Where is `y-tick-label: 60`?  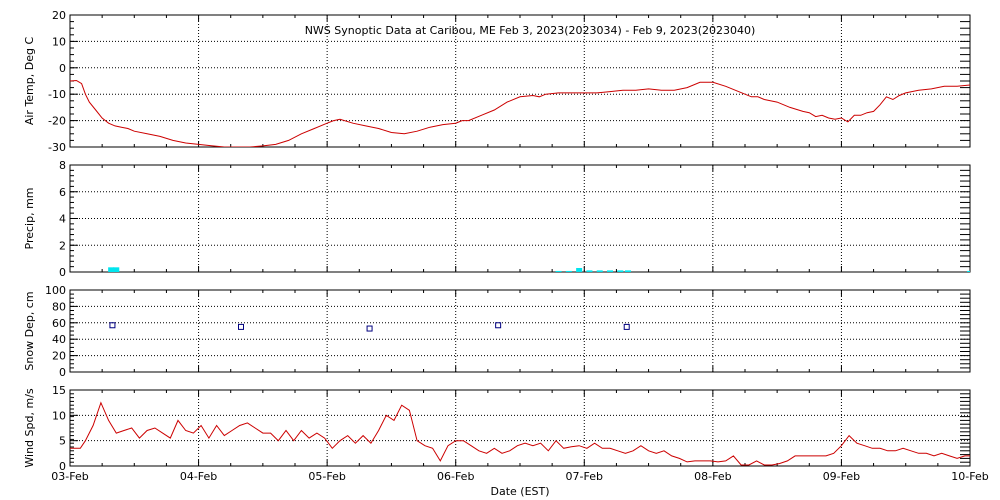 y-tick-label: 60 is located at coordinates (59, 323).